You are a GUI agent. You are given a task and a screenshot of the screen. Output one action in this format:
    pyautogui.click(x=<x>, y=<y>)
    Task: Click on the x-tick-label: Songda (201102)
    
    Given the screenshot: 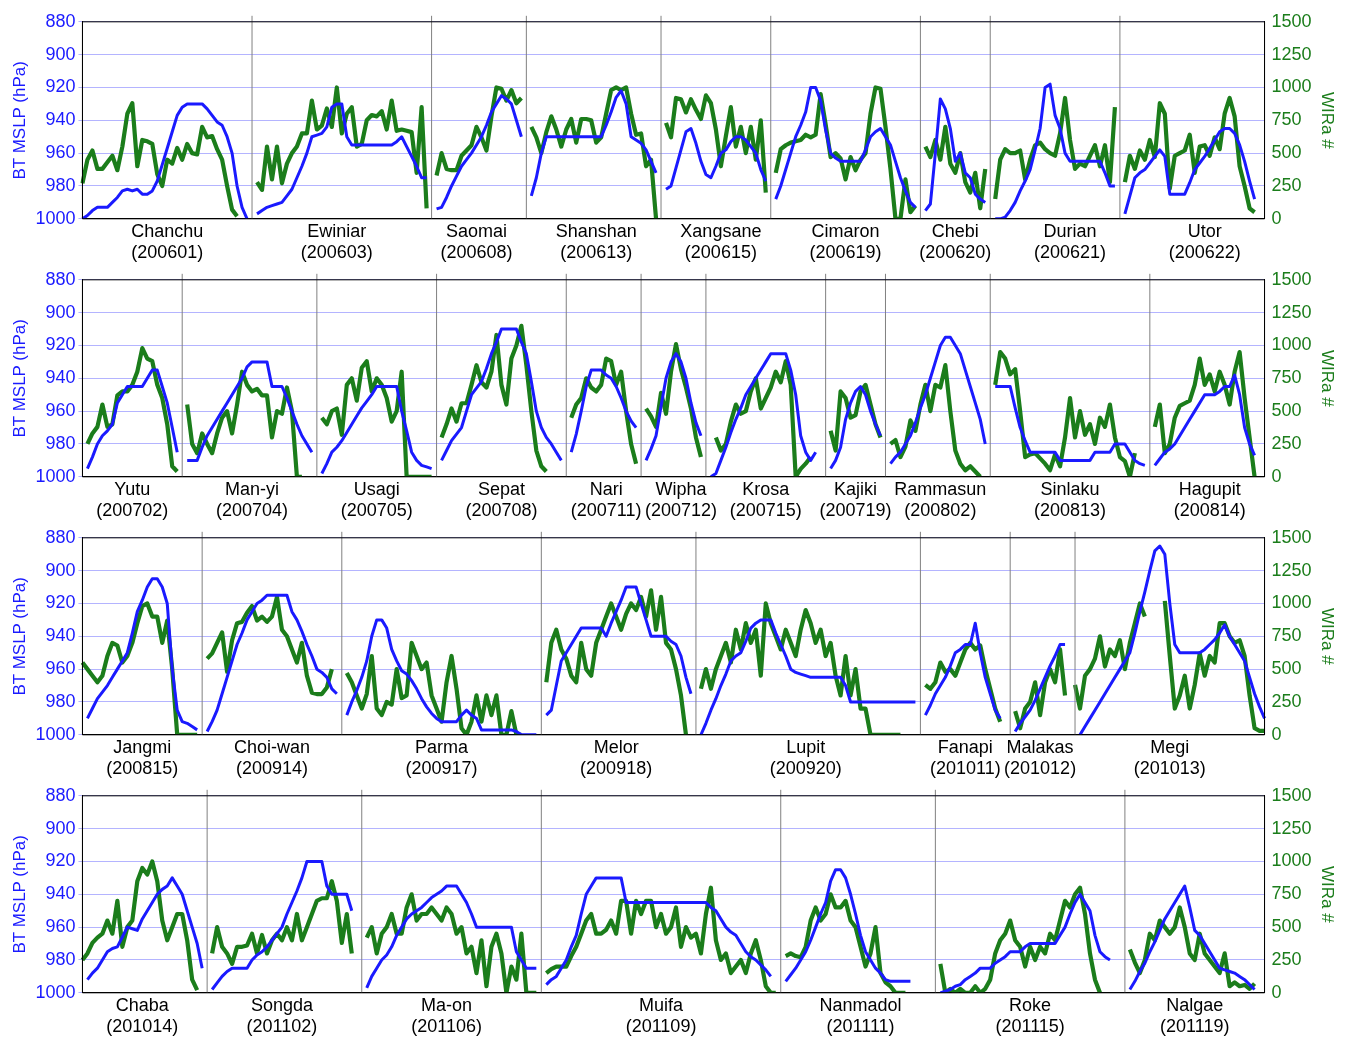 What is the action you would take?
    pyautogui.click(x=282, y=1015)
    